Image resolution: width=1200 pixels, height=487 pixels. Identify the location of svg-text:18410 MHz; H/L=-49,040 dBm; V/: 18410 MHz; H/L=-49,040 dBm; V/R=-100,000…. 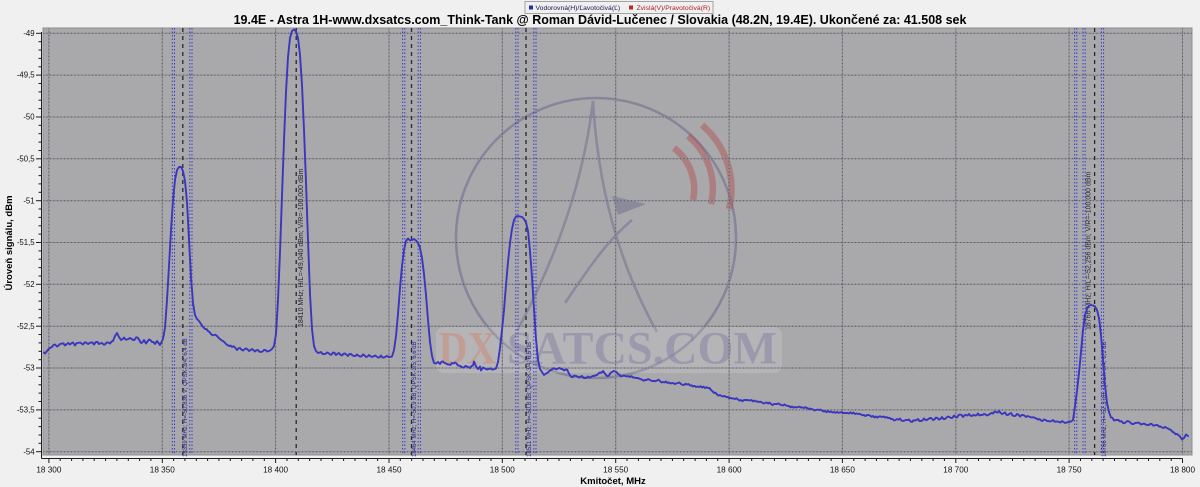
(301, 247).